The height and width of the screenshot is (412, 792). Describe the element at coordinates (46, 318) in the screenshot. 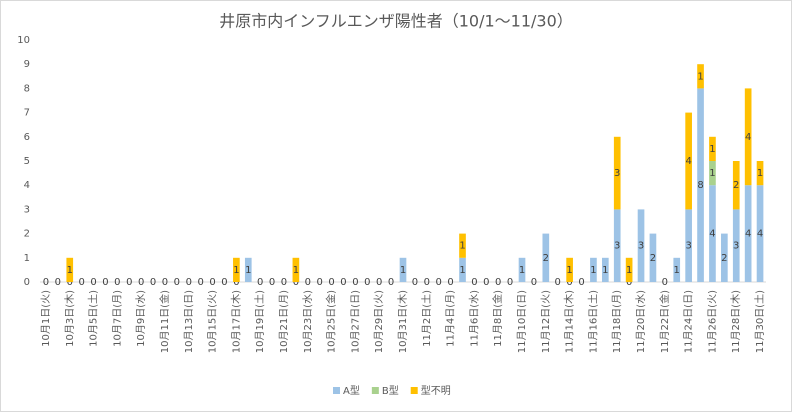

I see `x-tick-label: 10月1日(火)` at that location.